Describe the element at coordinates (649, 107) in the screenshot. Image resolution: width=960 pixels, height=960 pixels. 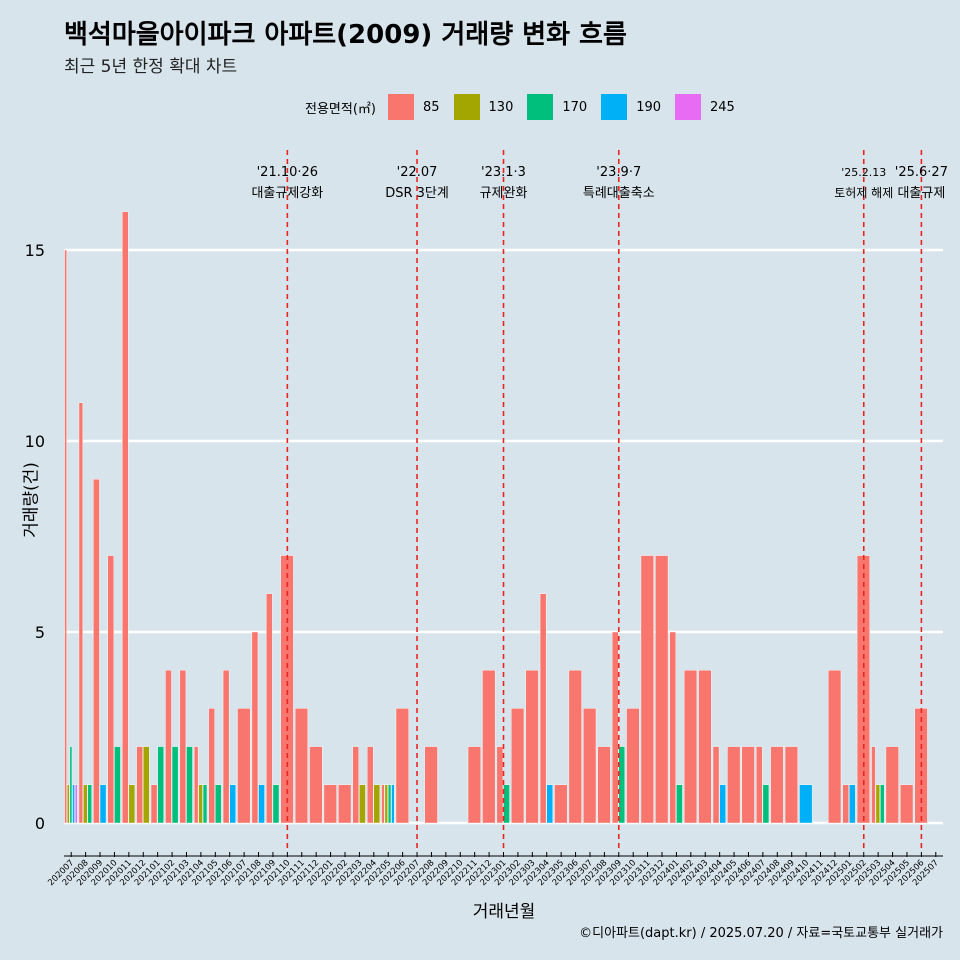
I see `legend-label: 190` at that location.